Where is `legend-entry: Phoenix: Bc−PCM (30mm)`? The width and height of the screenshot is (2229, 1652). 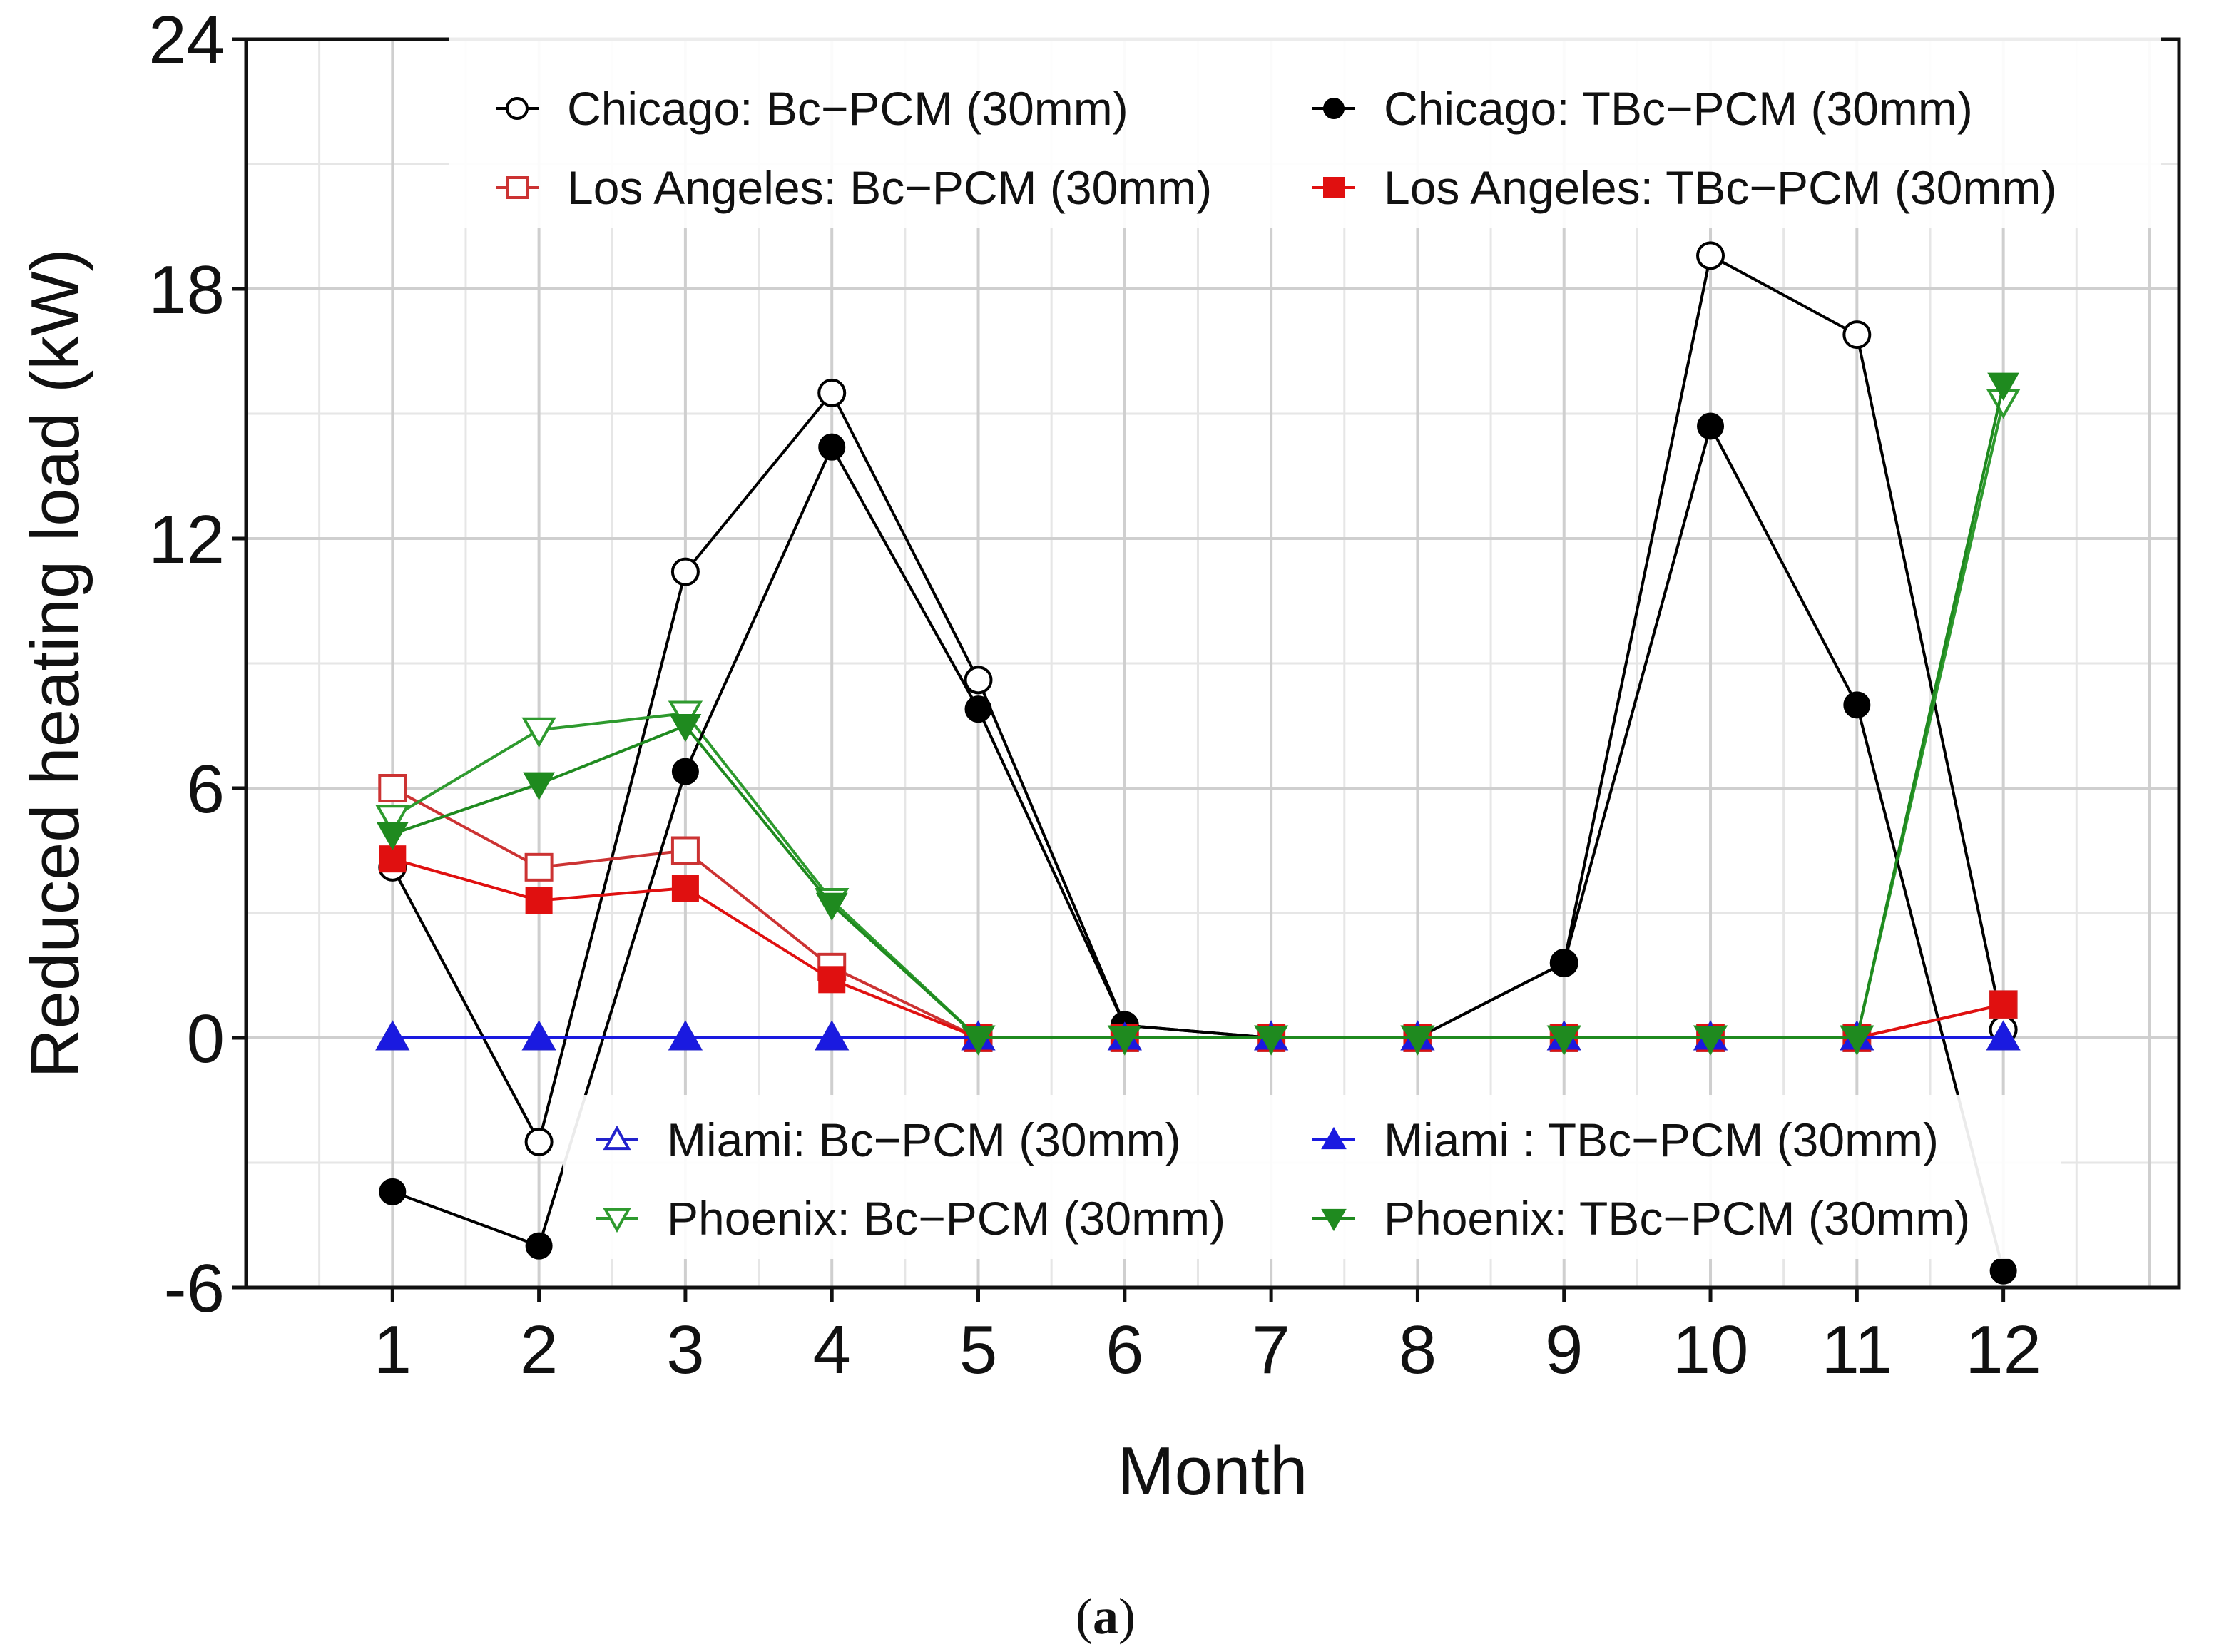
legend-entry: Phoenix: Bc−PCM (30mm) is located at coordinates (911, 1218).